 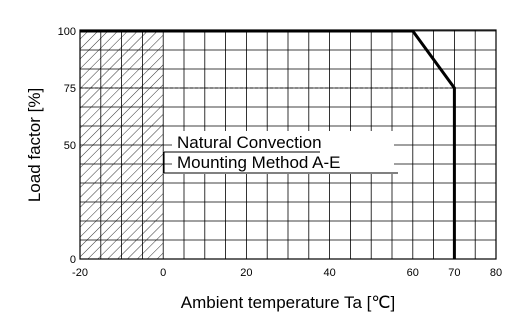 I want to click on y-tick-label: 0, so click(x=73, y=260).